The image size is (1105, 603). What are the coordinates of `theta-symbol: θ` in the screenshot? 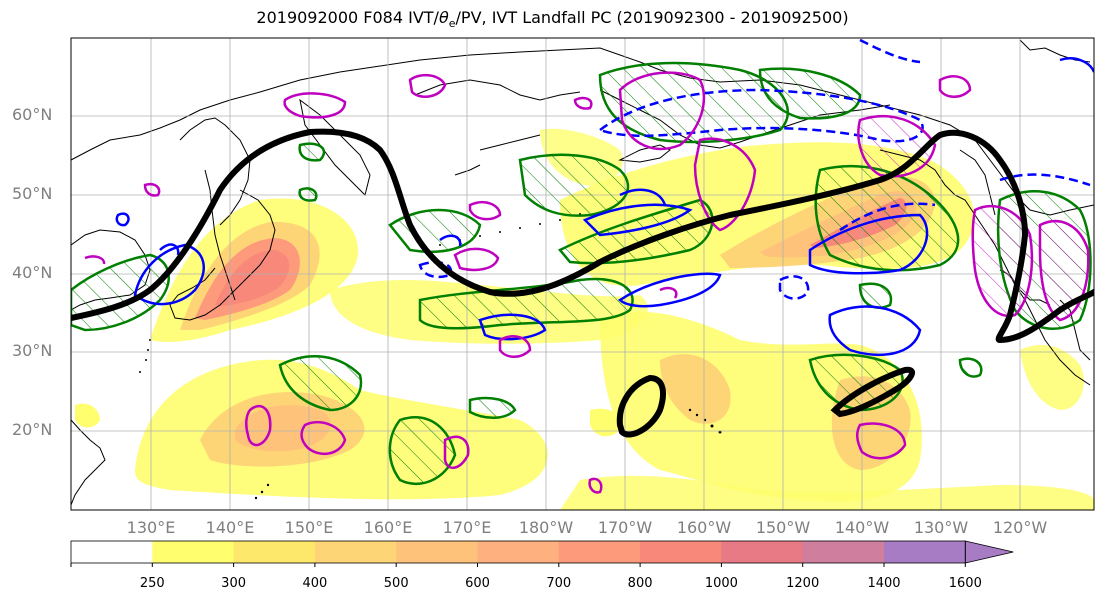 It's located at (443, 17).